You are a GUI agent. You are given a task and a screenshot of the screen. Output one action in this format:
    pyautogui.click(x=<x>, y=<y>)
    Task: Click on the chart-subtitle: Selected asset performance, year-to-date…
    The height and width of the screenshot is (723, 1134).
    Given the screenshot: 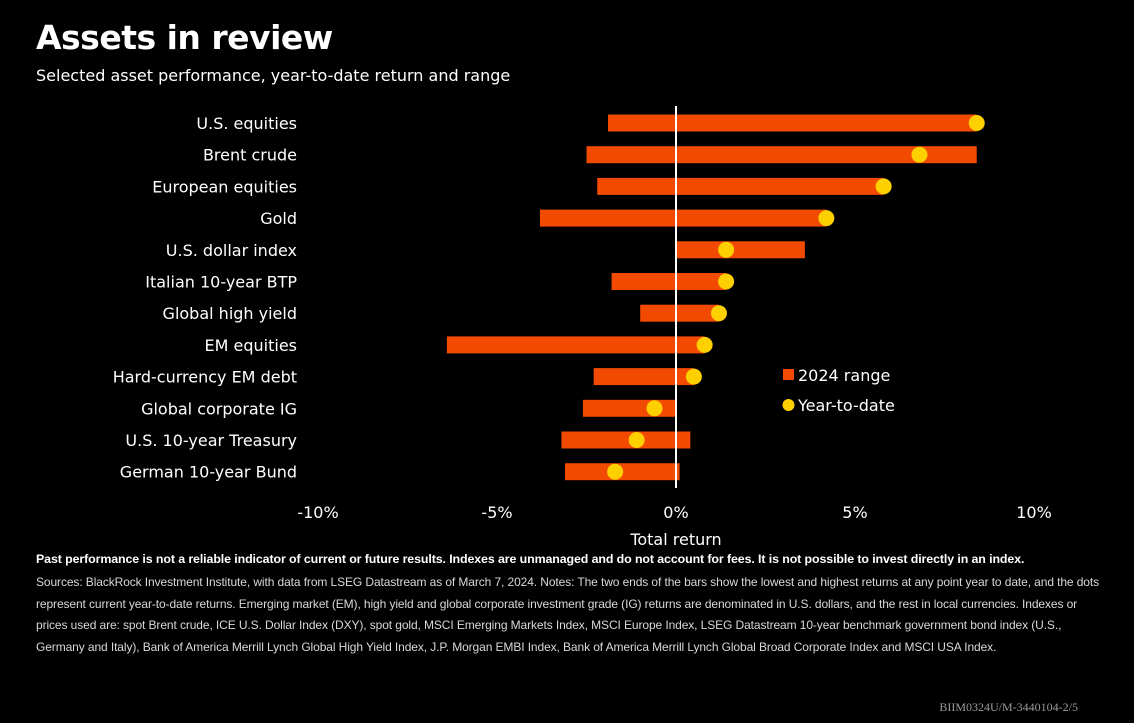 What is the action you would take?
    pyautogui.click(x=273, y=75)
    